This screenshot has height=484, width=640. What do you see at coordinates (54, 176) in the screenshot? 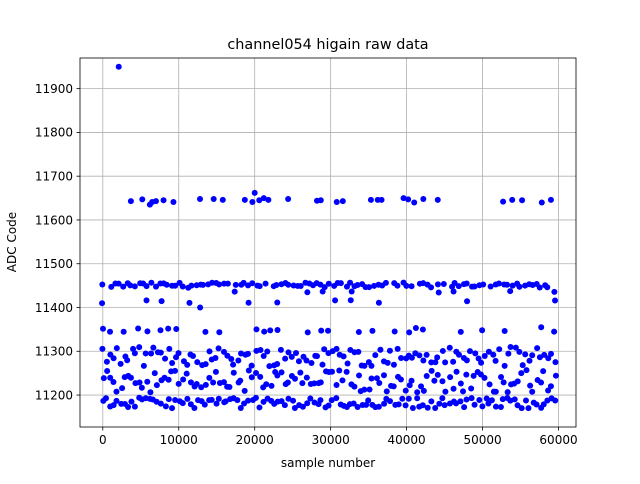
I see `y-tick-label: 11700` at bounding box center [54, 176].